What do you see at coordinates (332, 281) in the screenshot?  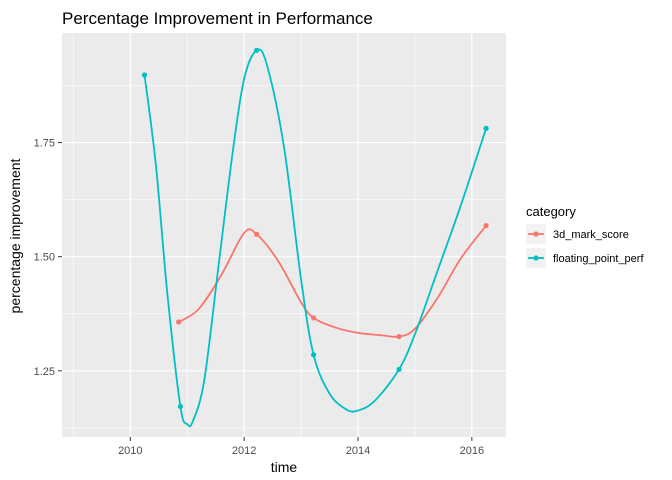 I see `series-line-3d_mark_score` at bounding box center [332, 281].